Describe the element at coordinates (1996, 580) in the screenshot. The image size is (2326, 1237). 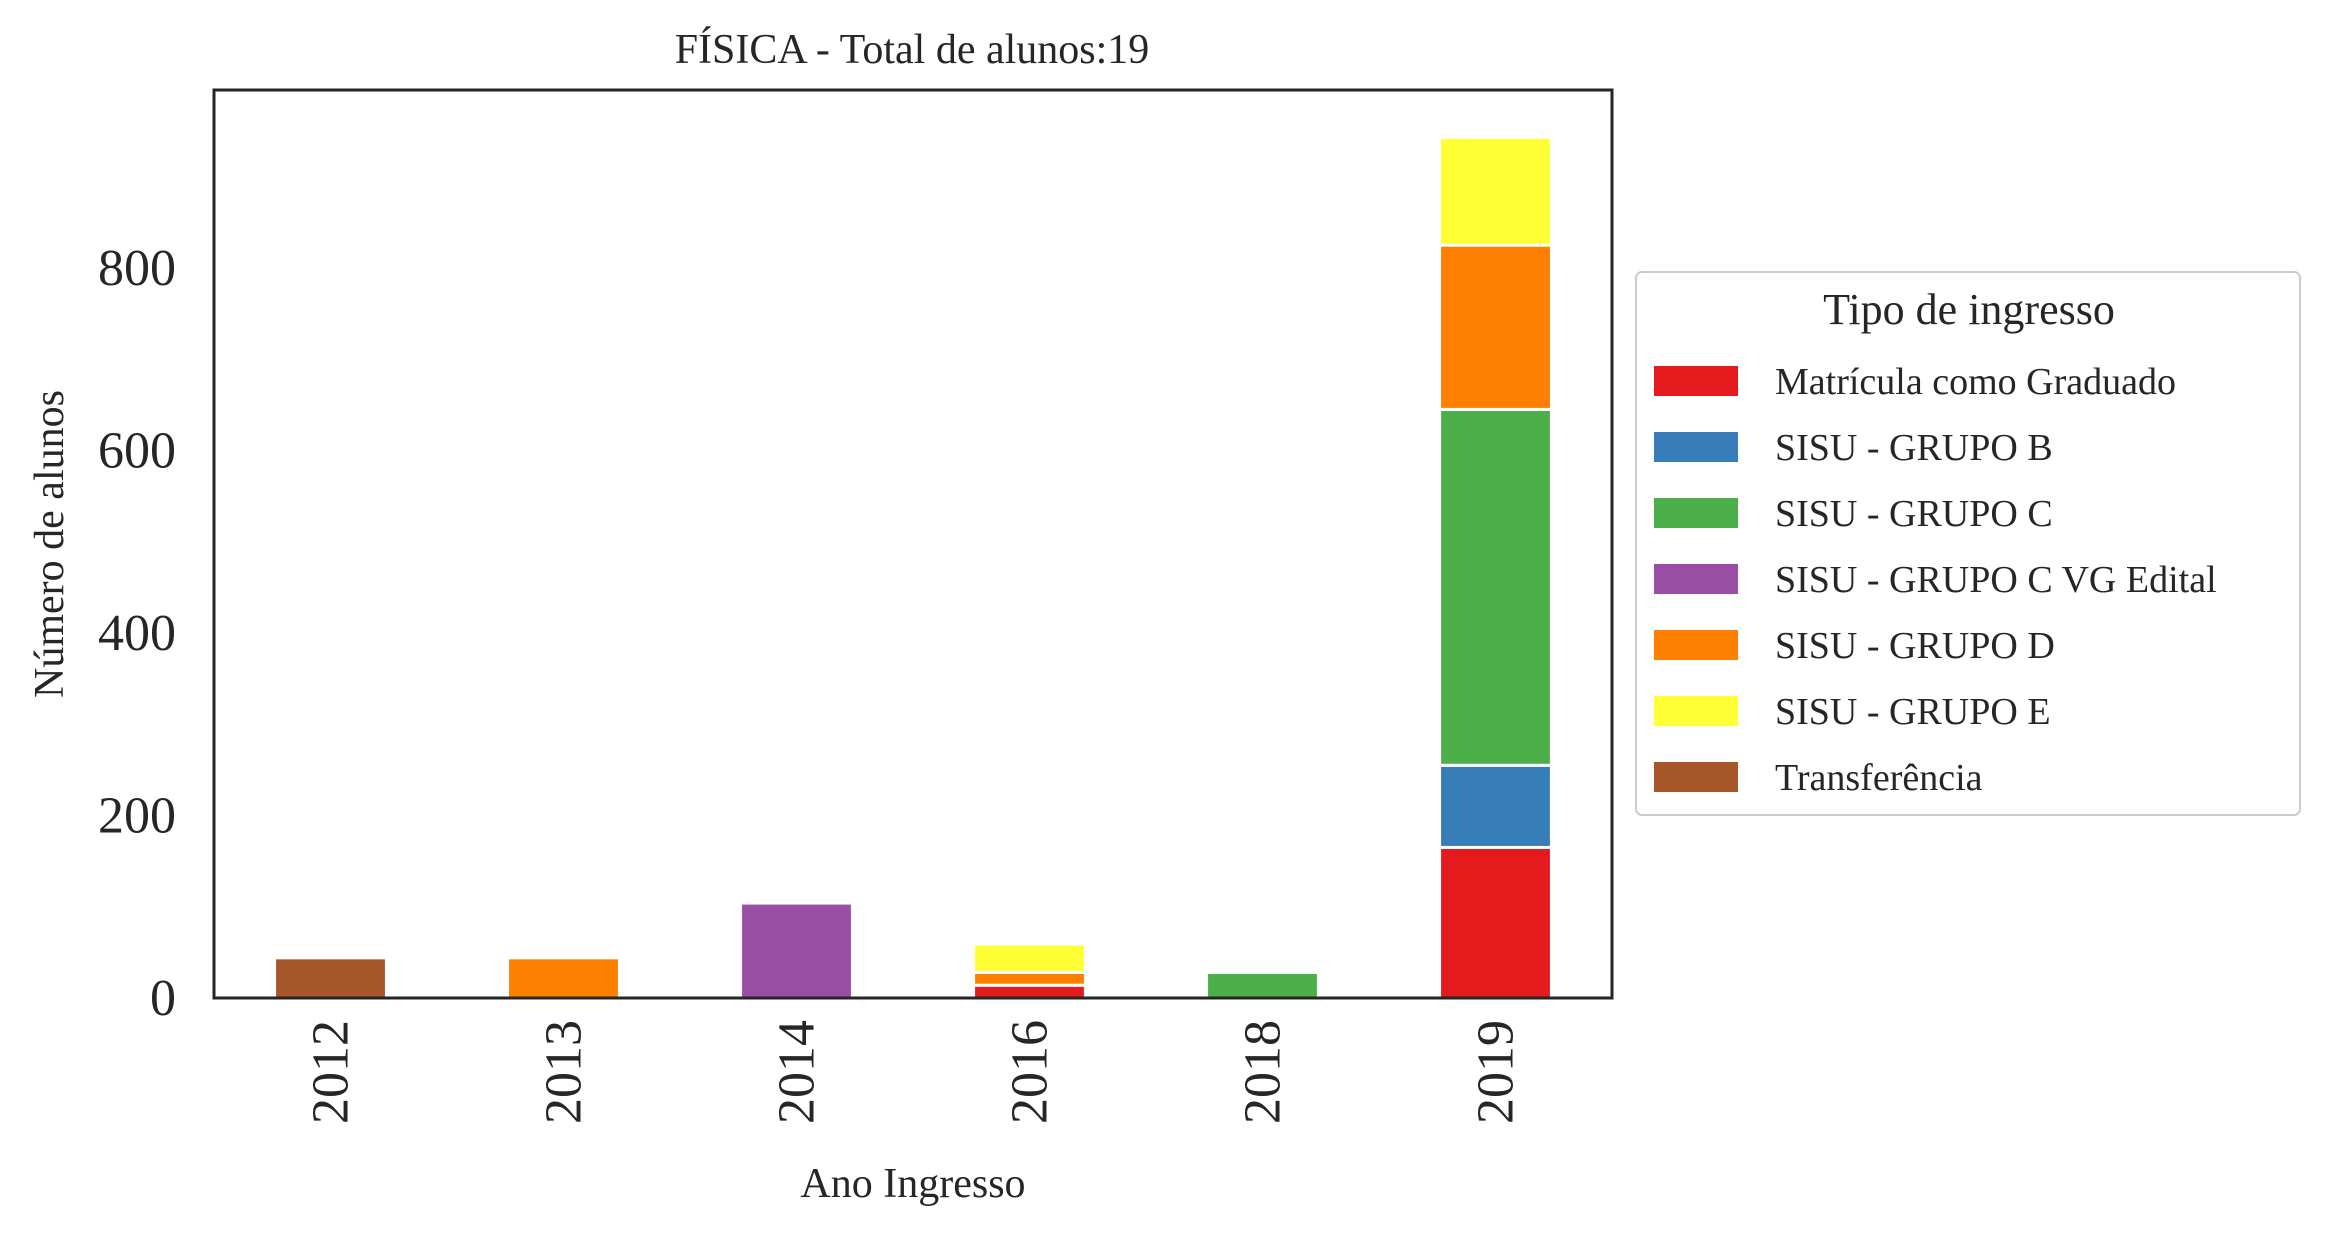
I see `legend-label: SISU - GRUPO C VG Edital` at that location.